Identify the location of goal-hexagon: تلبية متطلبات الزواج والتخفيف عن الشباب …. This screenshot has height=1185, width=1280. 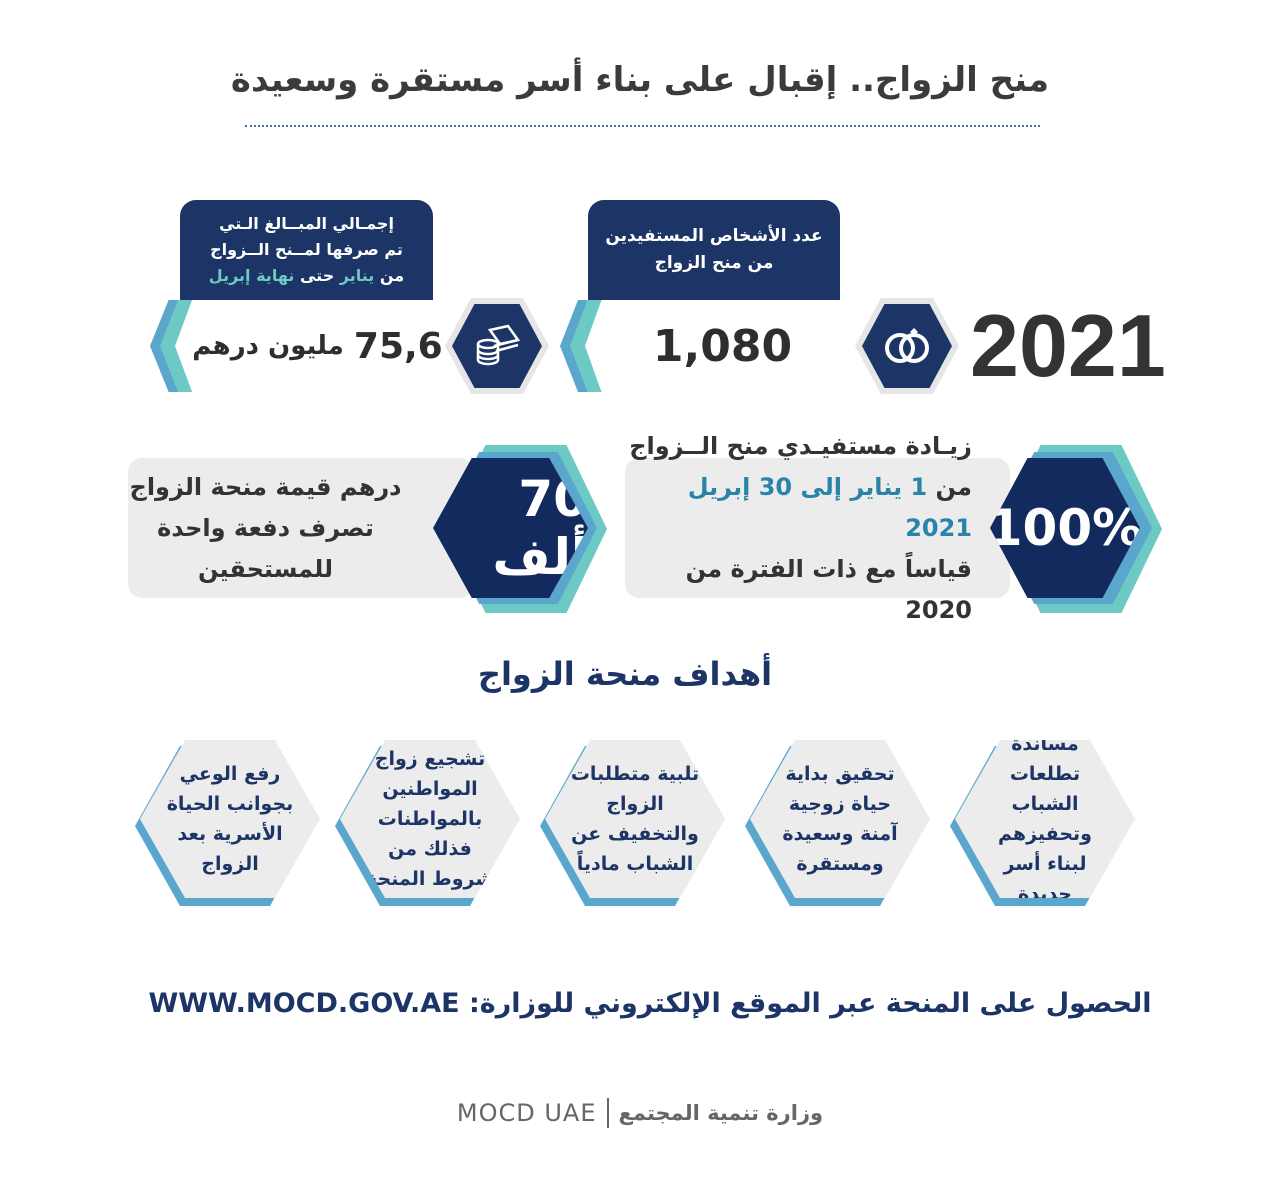
(632, 823).